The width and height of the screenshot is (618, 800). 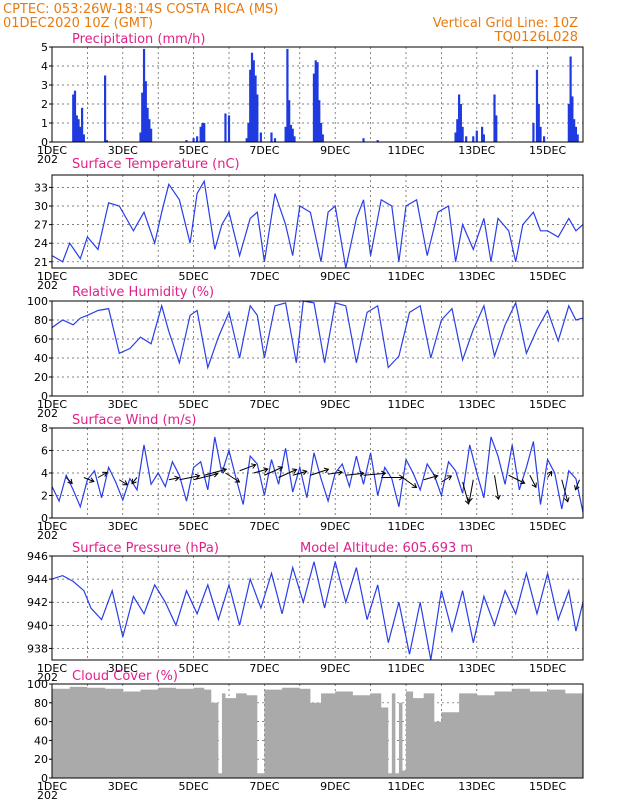 What do you see at coordinates (41, 703) in the screenshot?
I see `cloud-cover-ytick-label: 80` at bounding box center [41, 703].